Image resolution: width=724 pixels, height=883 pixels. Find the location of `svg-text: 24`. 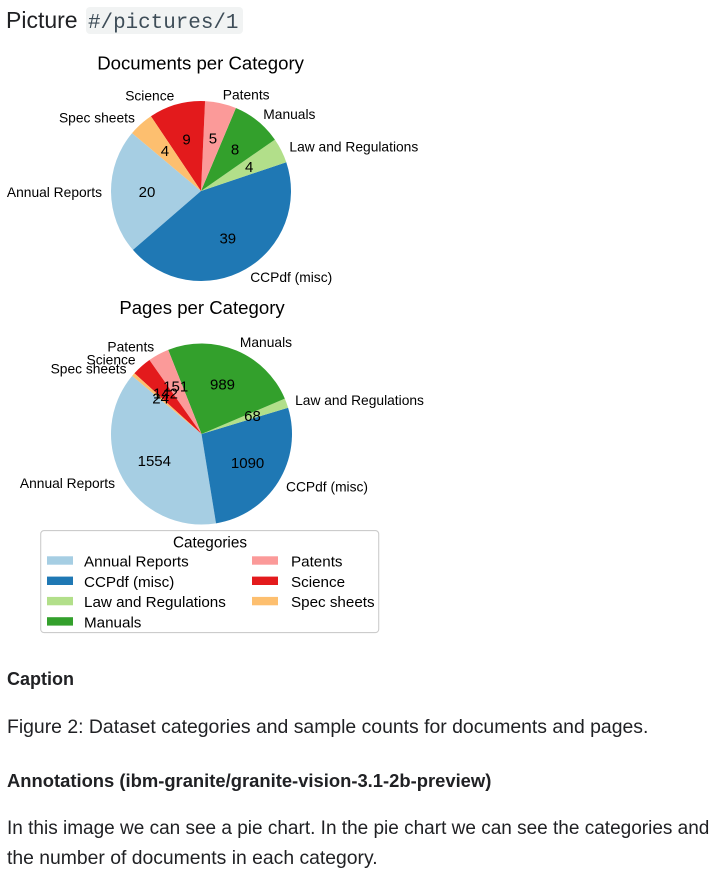

svg-text: 24 is located at coordinates (160, 399).